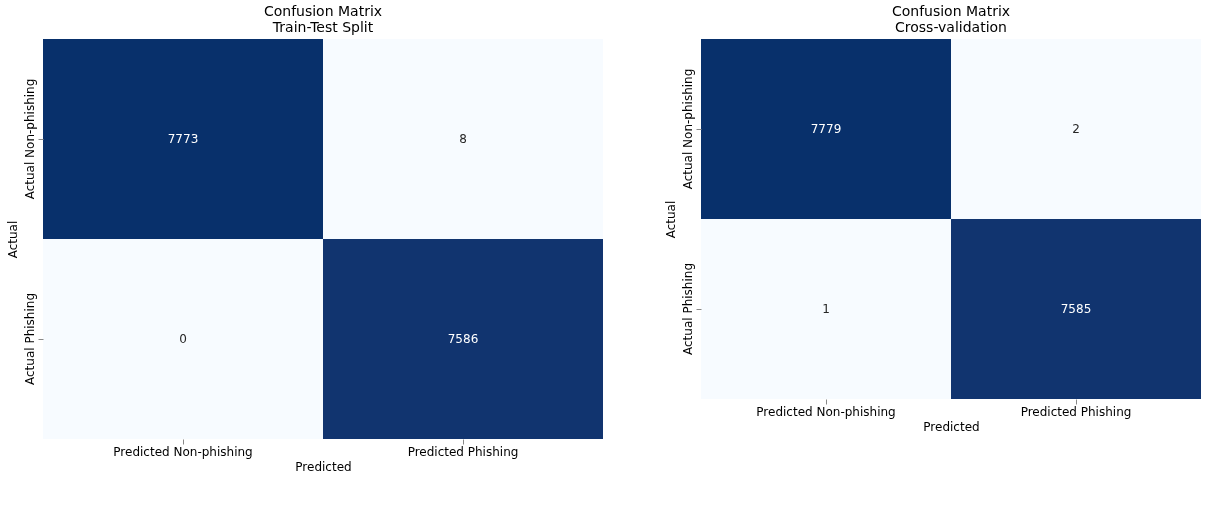  Describe the element at coordinates (1076, 309) in the screenshot. I see `data-label: 7585` at that location.